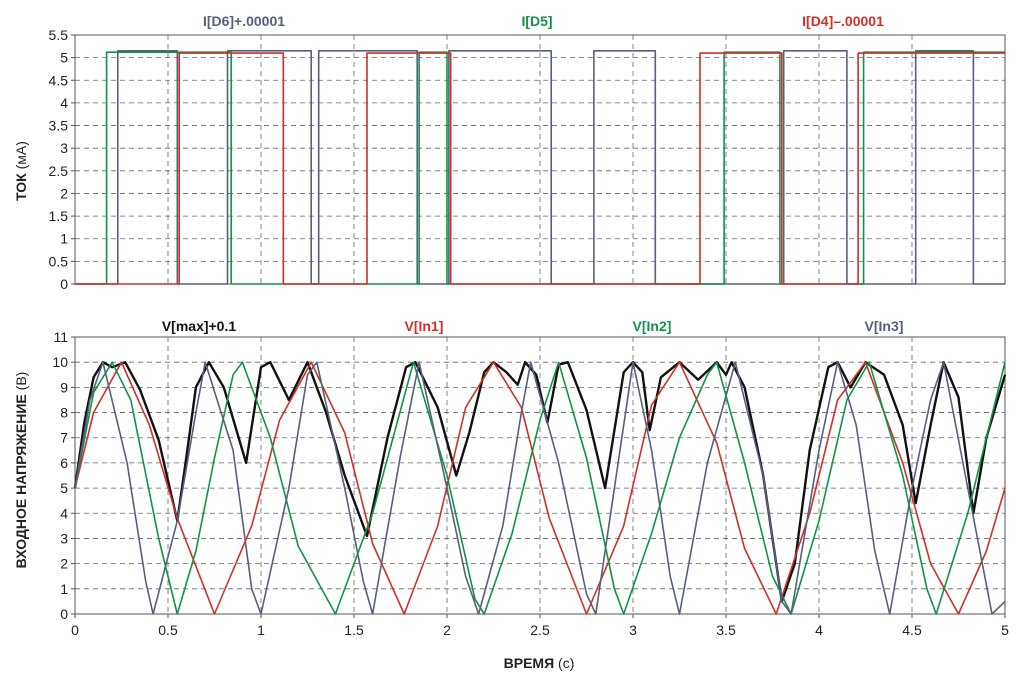  Describe the element at coordinates (21, 383) in the screenshot. I see `voltage-axis-title-unit: (В)` at that location.